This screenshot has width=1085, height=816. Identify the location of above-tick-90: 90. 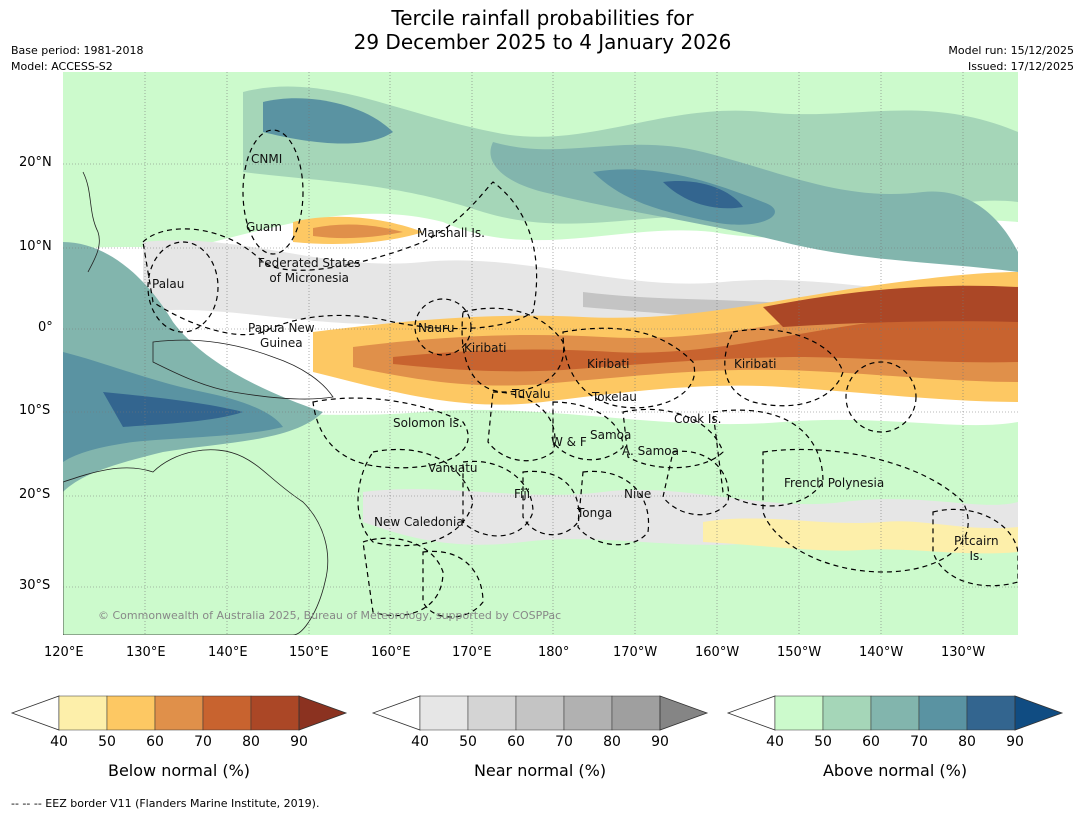
(1015, 742).